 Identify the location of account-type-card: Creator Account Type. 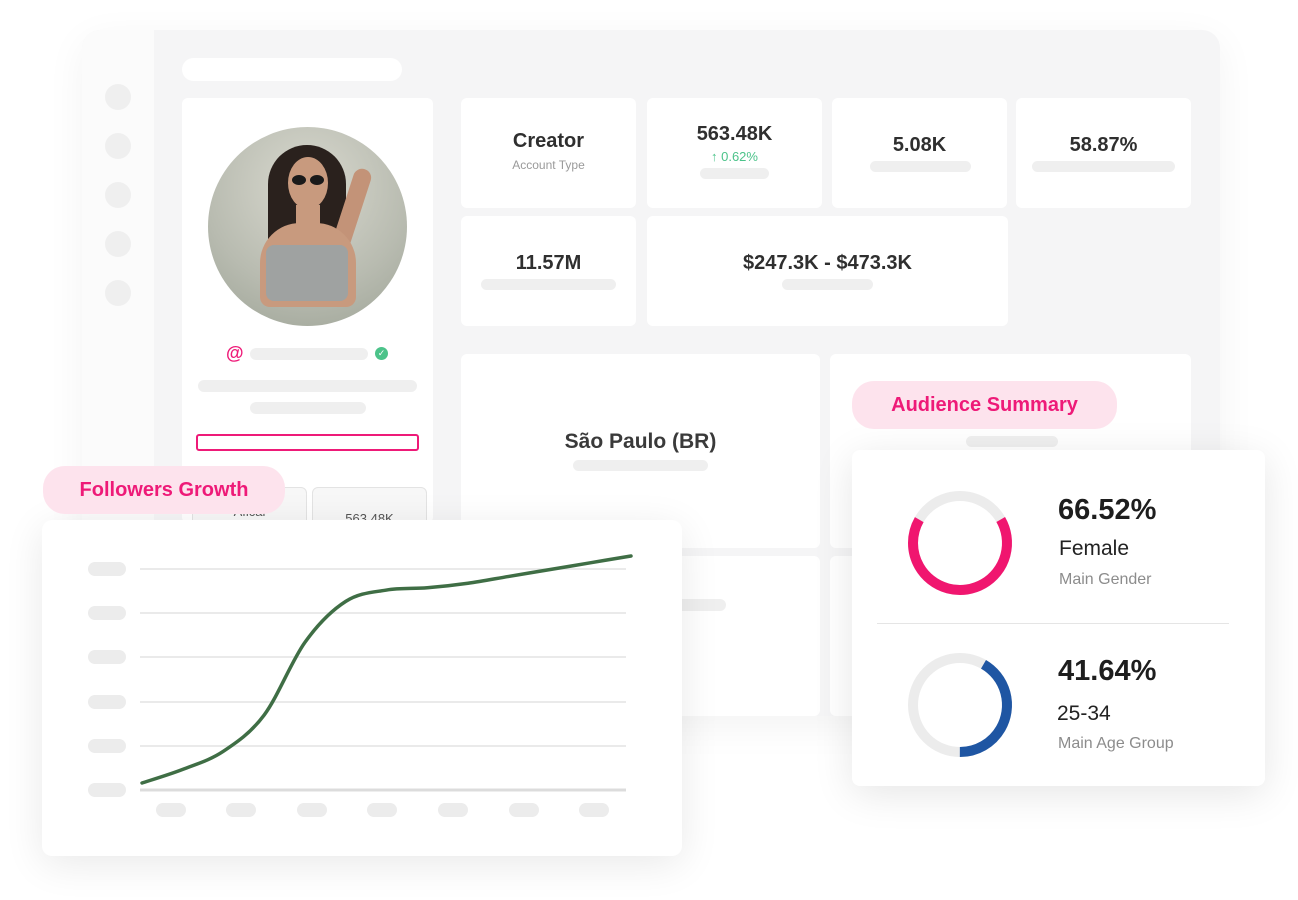
(548, 153).